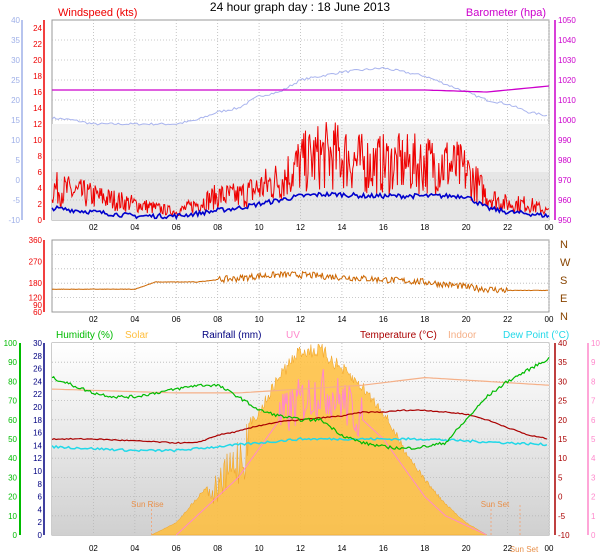 Image resolution: width=600 pixels, height=555 pixels. What do you see at coordinates (12, 401) in the screenshot?
I see `humidity-tick: 70` at bounding box center [12, 401].